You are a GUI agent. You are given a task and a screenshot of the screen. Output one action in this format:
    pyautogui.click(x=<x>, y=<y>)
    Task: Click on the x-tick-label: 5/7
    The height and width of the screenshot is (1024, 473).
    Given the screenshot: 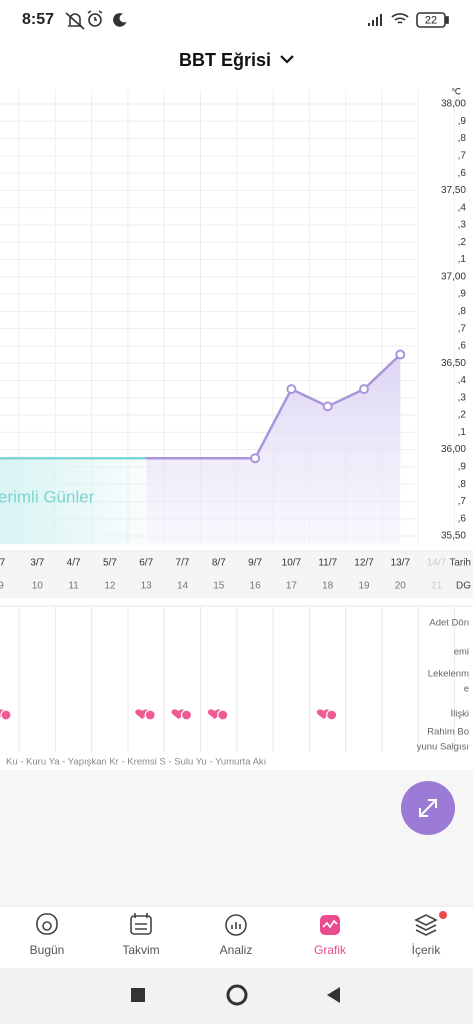 What is the action you would take?
    pyautogui.click(x=110, y=563)
    